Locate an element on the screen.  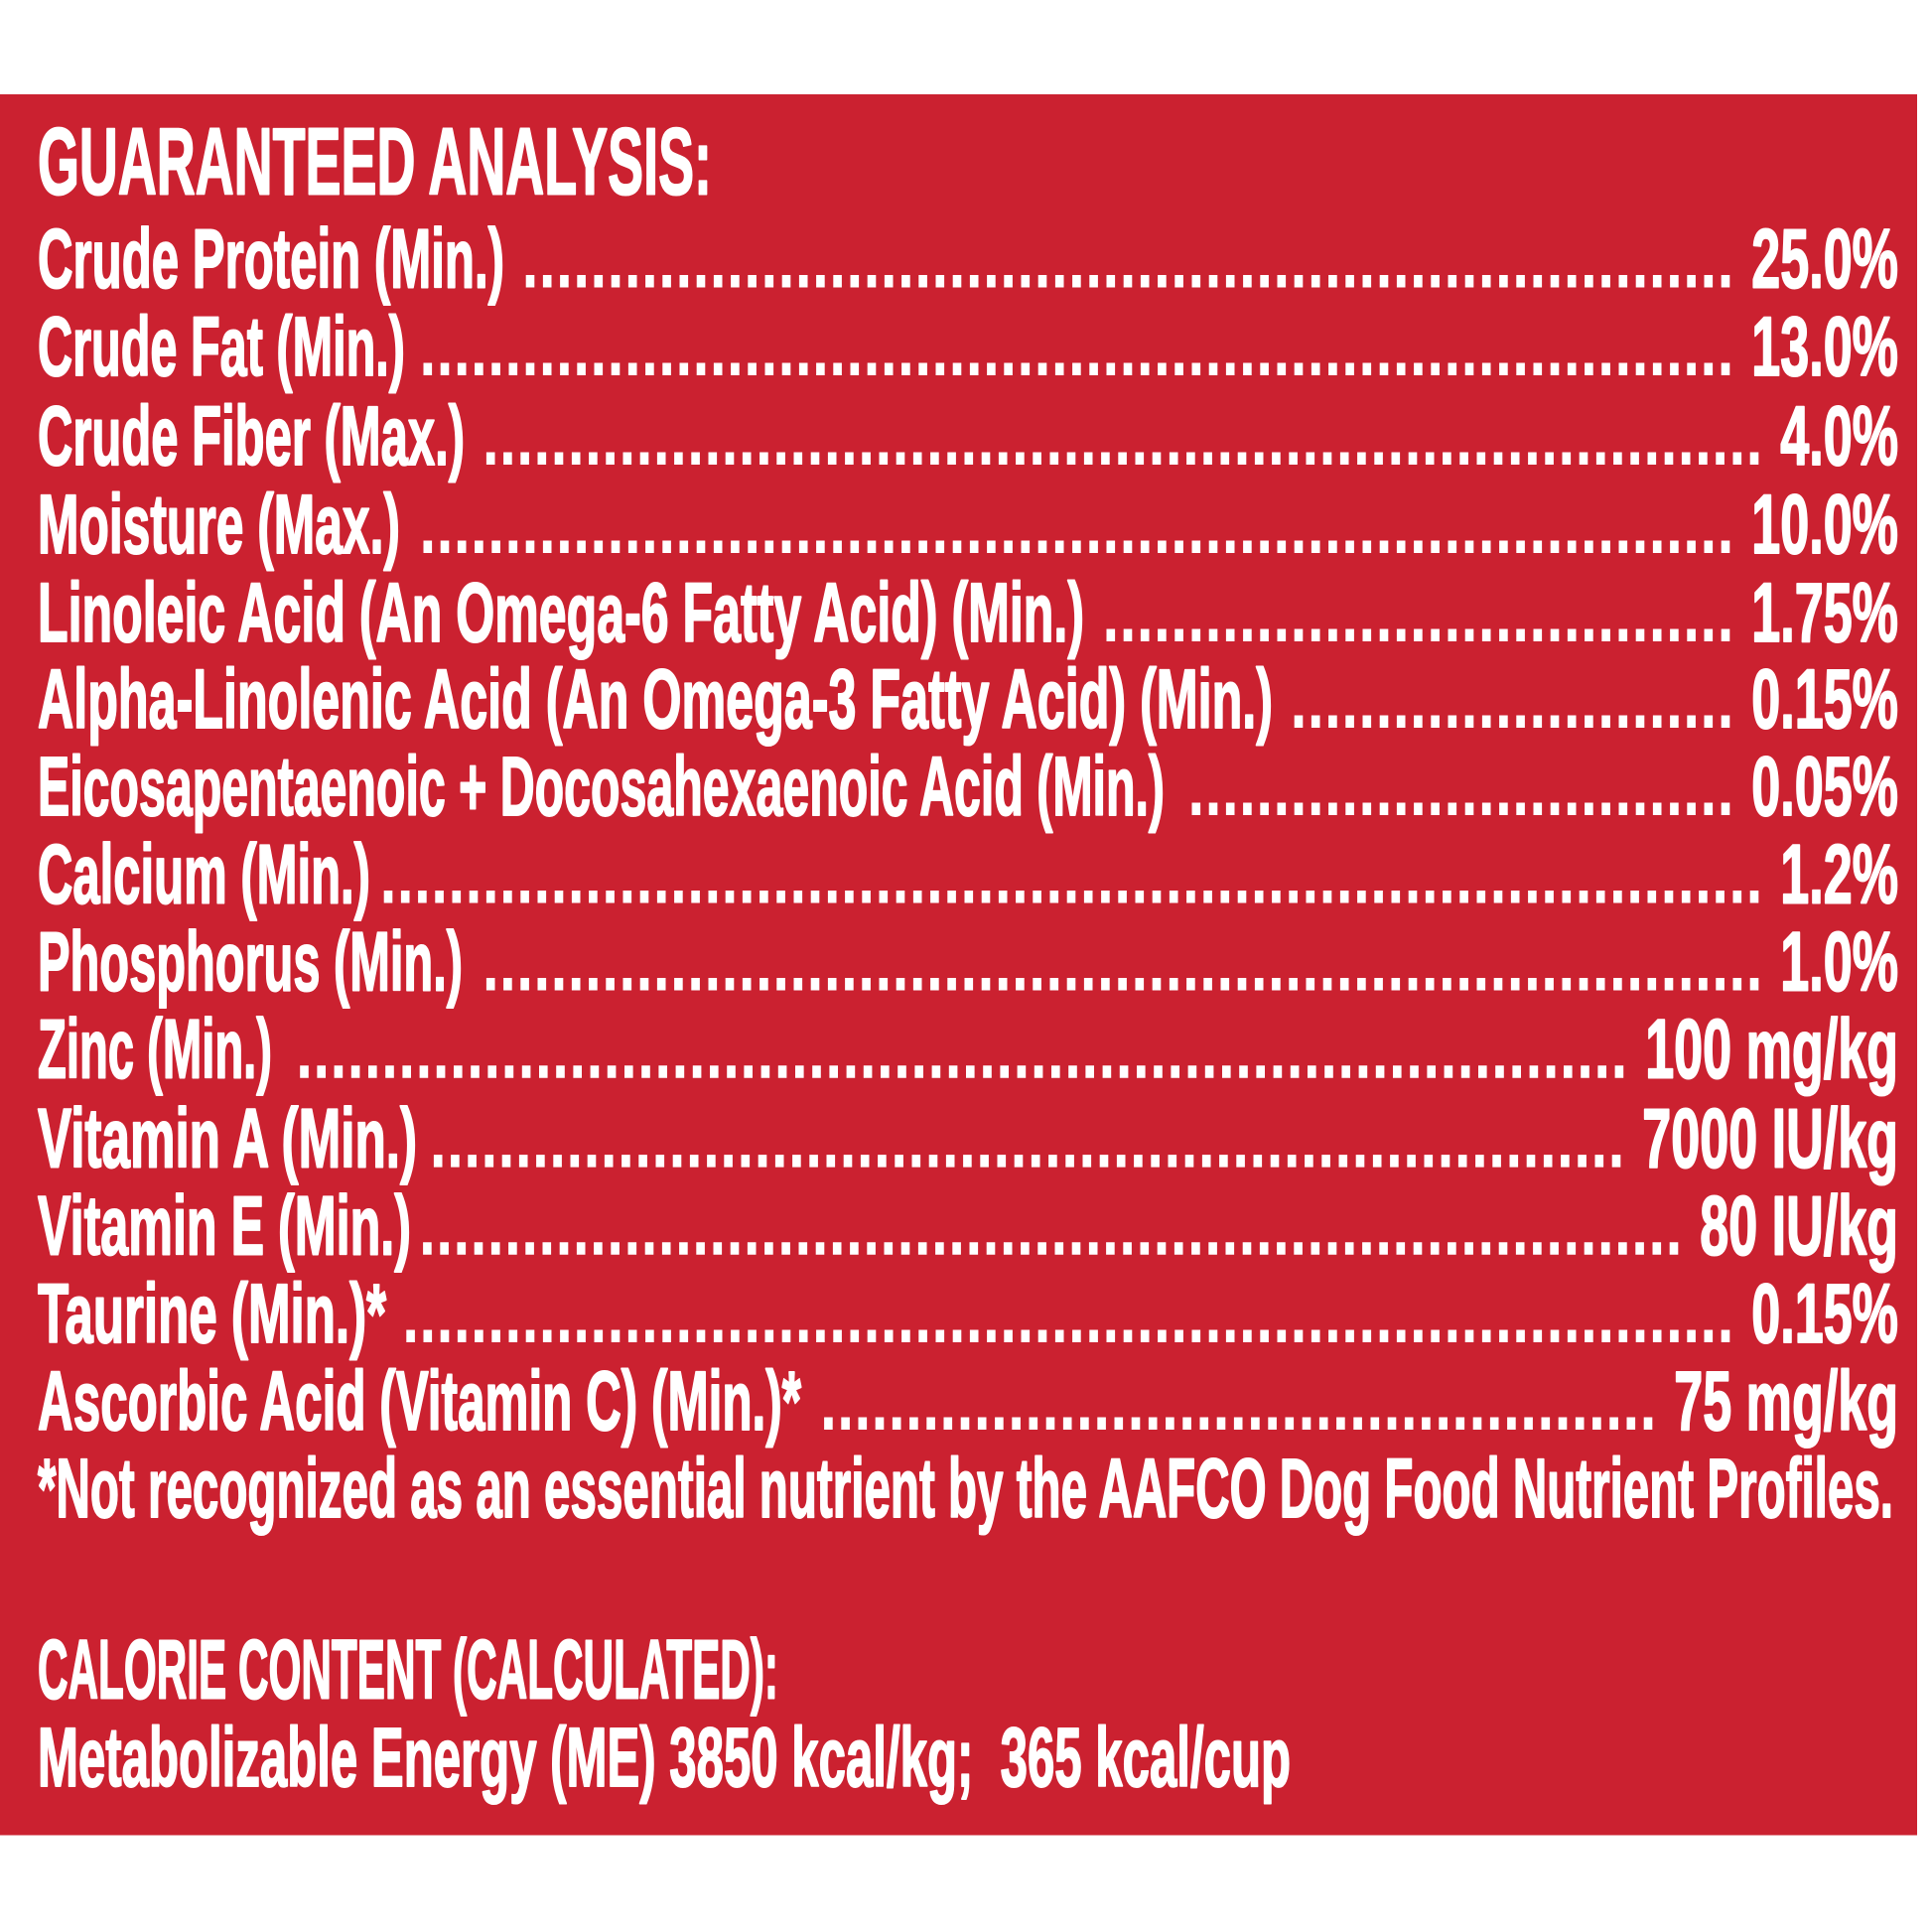
svg-text: Vitamin A (Min.) is located at coordinates (228, 1138).